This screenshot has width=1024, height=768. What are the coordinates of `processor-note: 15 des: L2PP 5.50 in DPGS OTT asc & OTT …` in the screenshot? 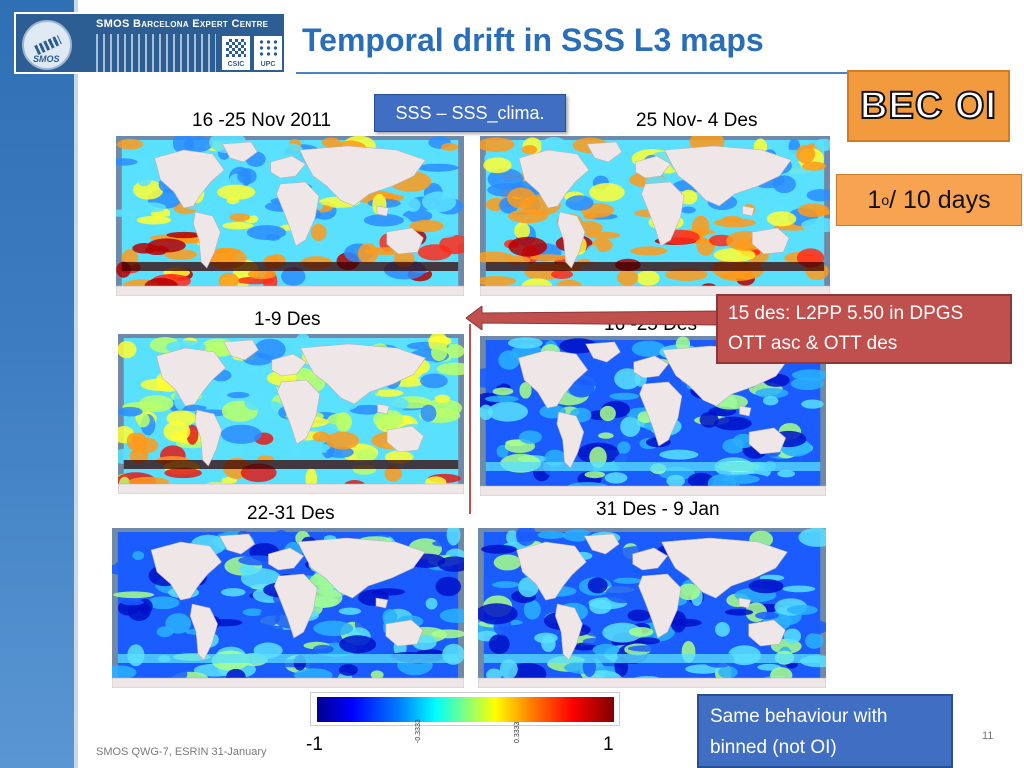 It's located at (864, 329).